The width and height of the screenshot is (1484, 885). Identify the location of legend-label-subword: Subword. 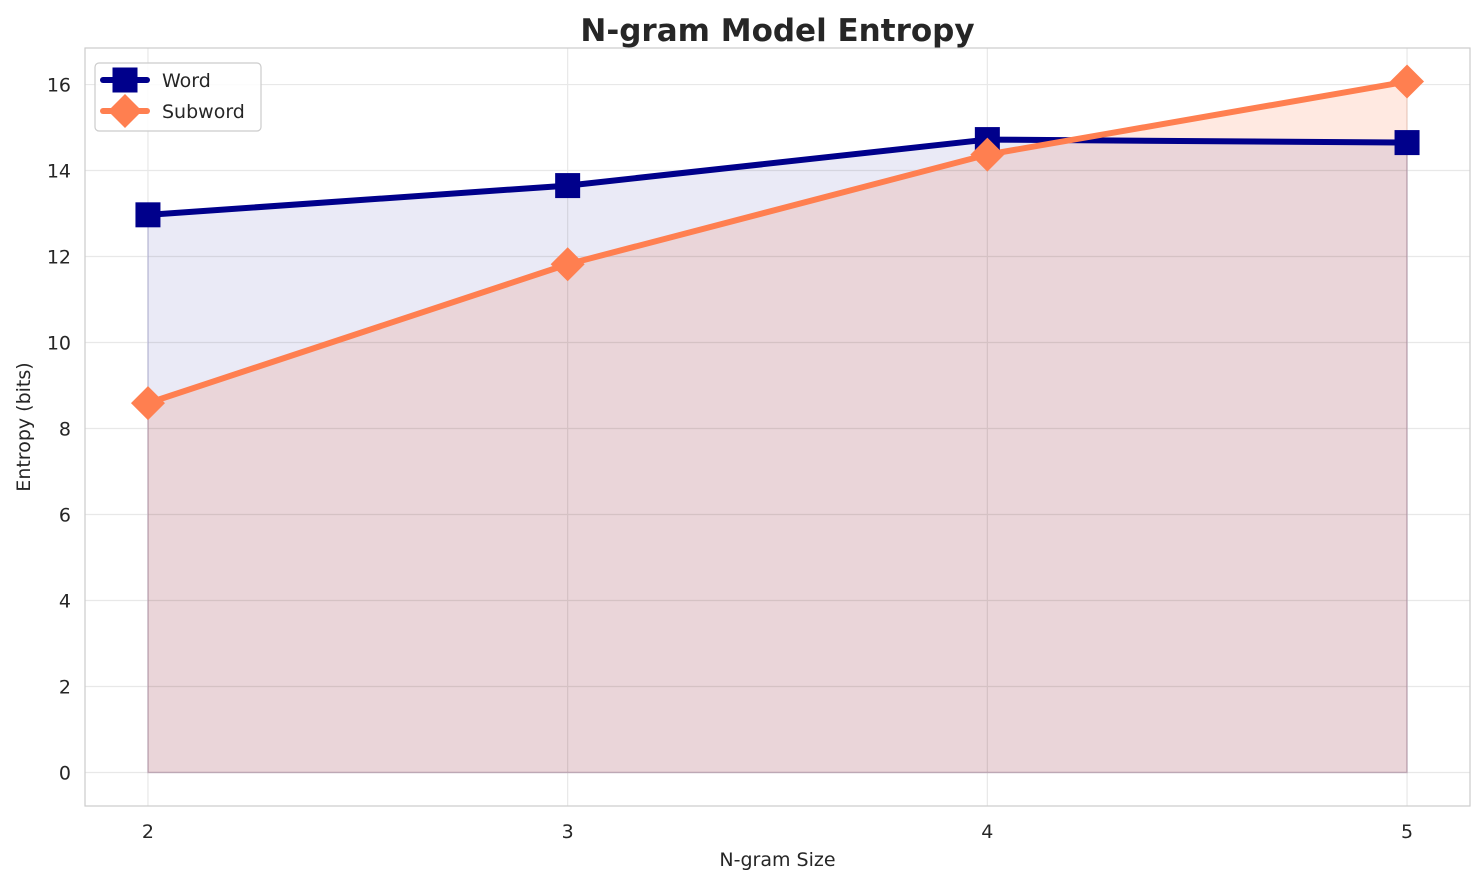
(203, 112).